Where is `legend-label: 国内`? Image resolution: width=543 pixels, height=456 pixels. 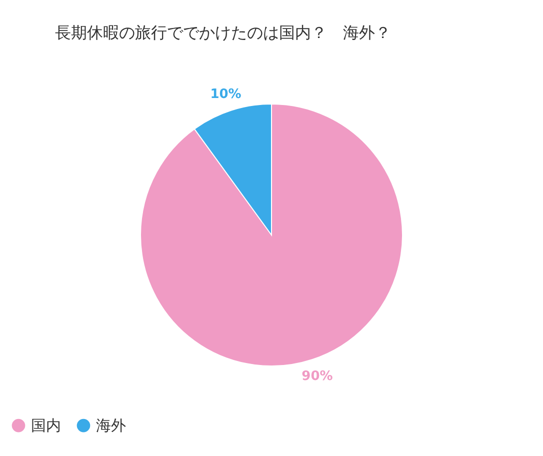
legend-label: 国内 is located at coordinates (46, 425).